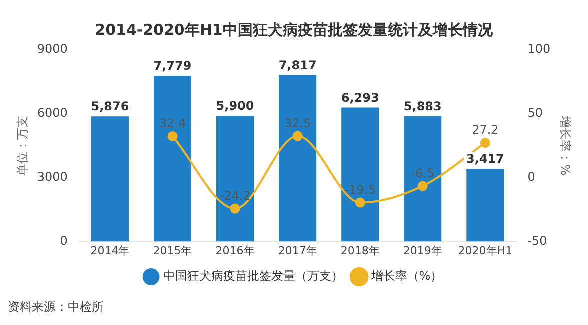 The image size is (588, 325). Describe the element at coordinates (52, 49) in the screenshot. I see `y-tick-label: 9000` at that location.